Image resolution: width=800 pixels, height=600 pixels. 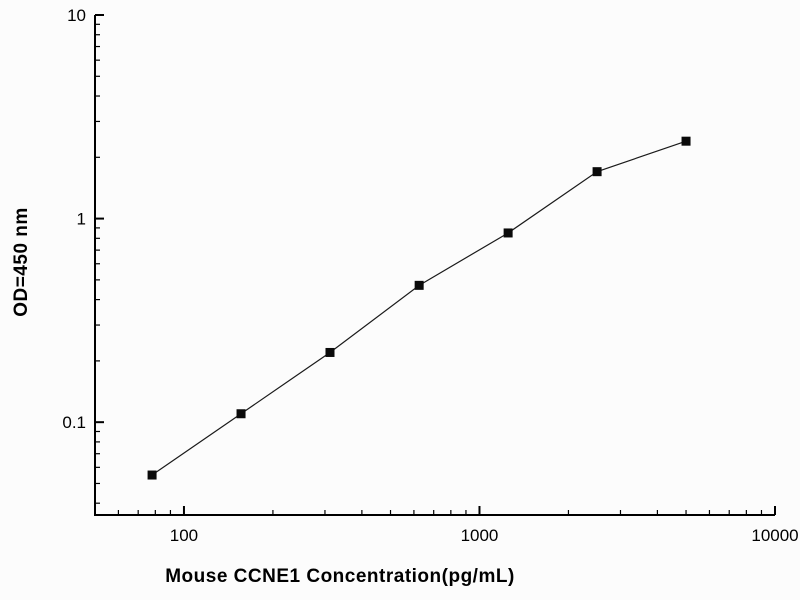 What do you see at coordinates (774, 535) in the screenshot?
I see `x-tick-label: 10000` at bounding box center [774, 535].